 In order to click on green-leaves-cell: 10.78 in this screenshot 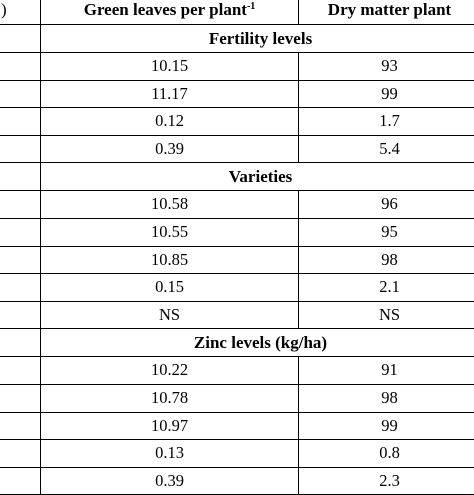, I will do `click(170, 398)`.